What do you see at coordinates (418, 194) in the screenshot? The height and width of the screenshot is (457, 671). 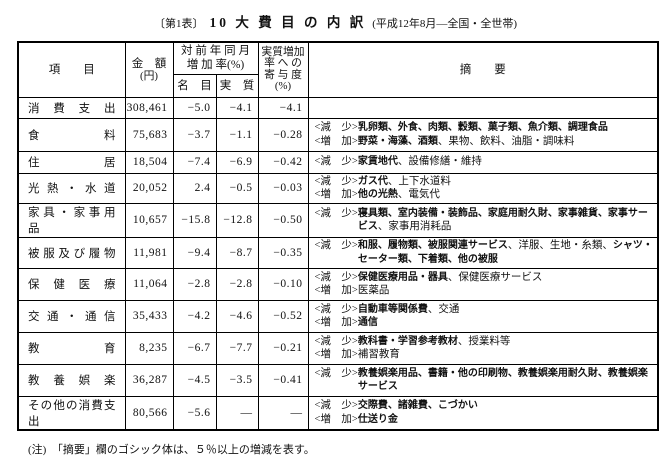 I see `remark-item: 、電気代` at bounding box center [418, 194].